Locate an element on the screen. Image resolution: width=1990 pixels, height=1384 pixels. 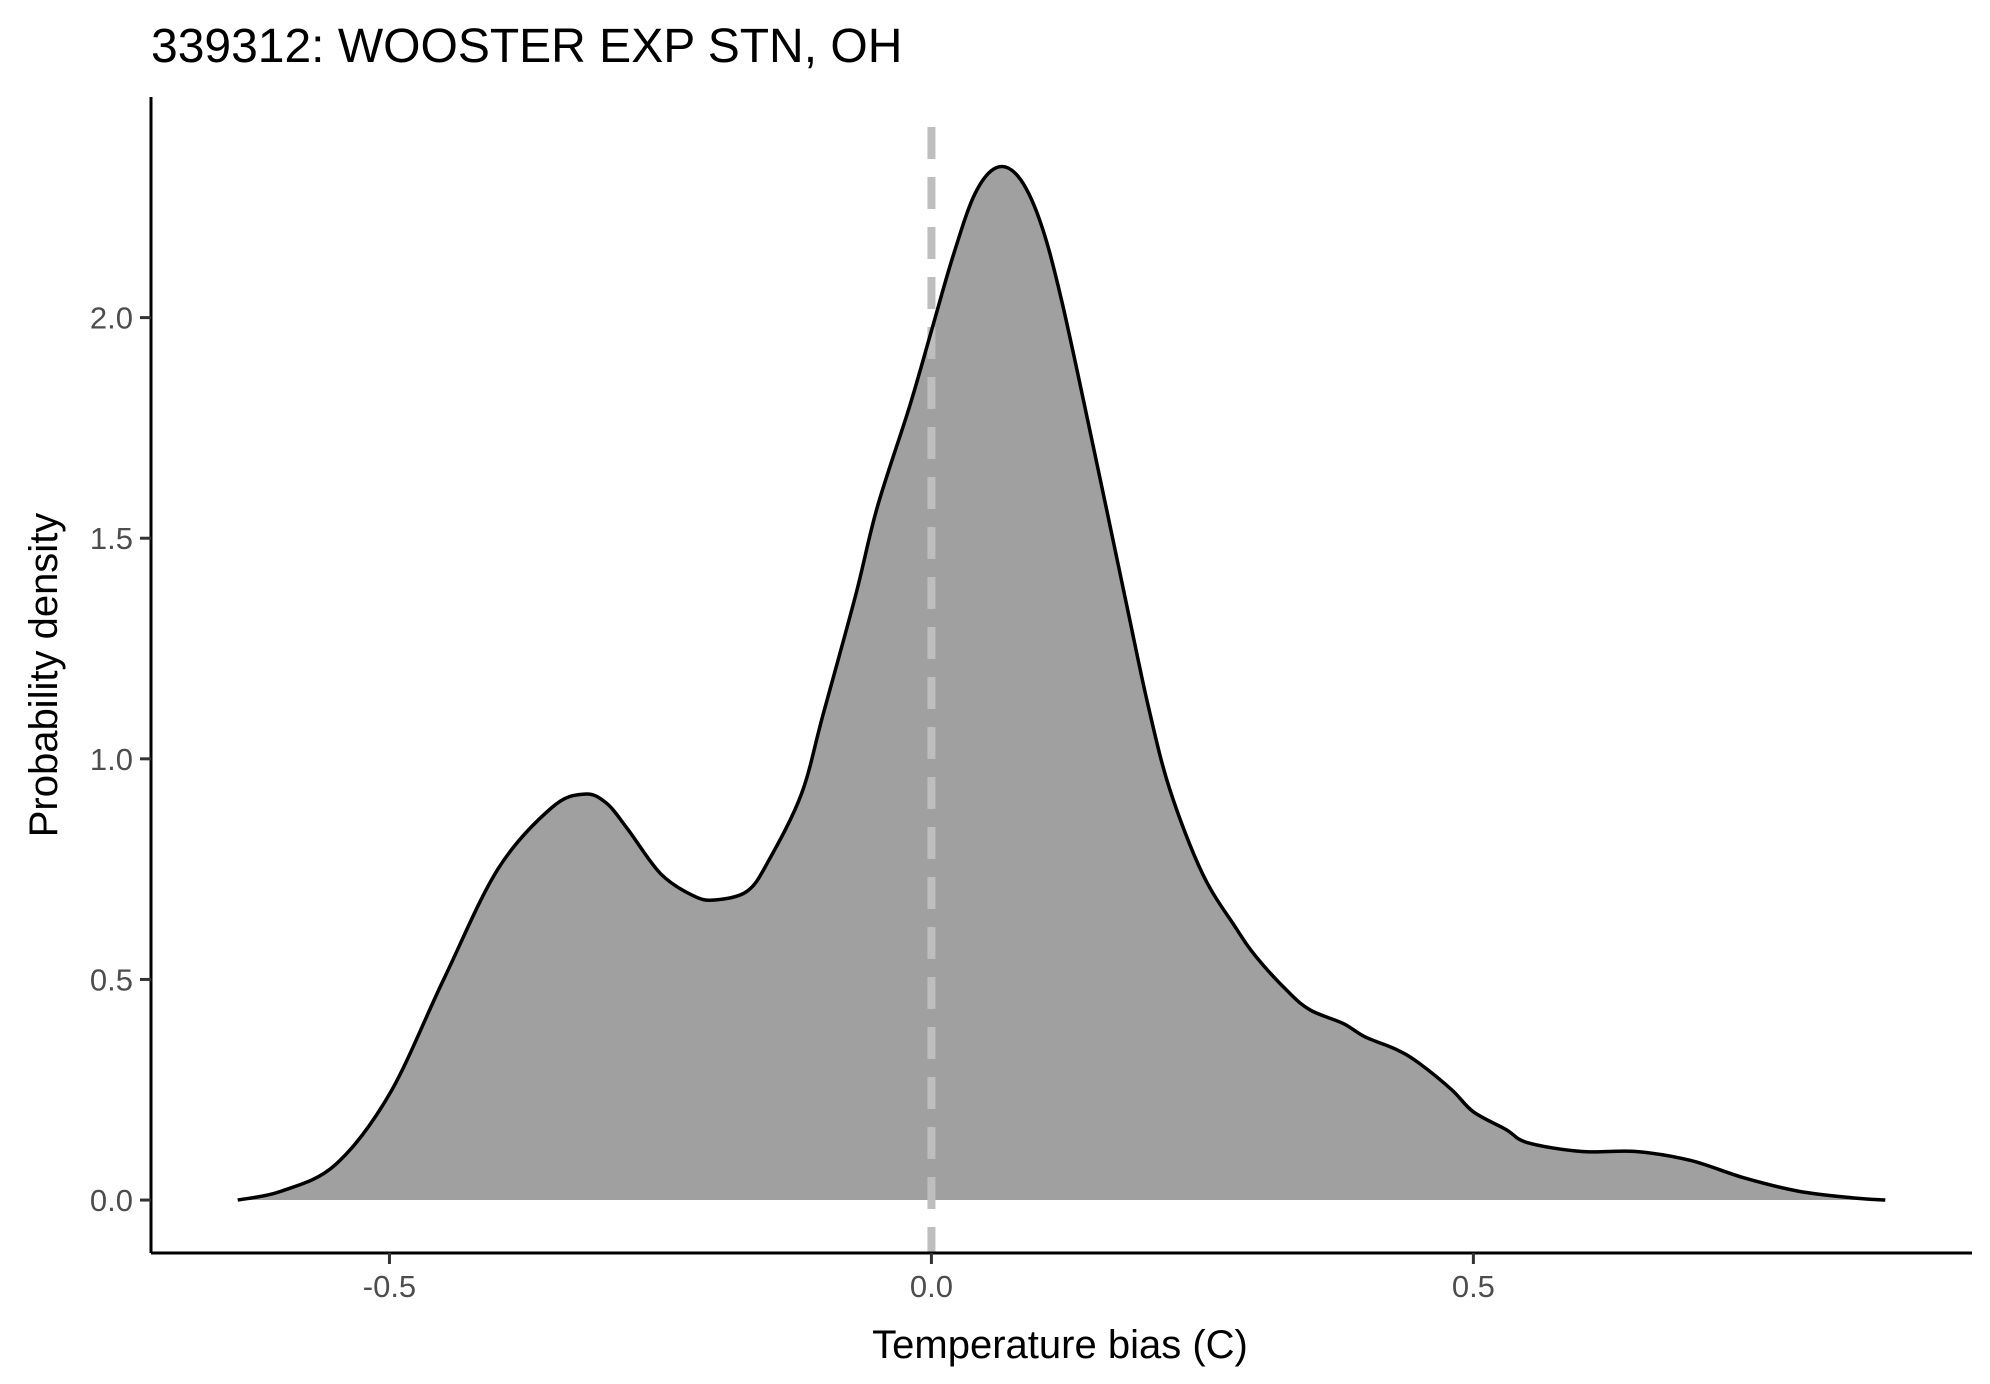
y-tick-label: 1.5 is located at coordinates (111, 538).